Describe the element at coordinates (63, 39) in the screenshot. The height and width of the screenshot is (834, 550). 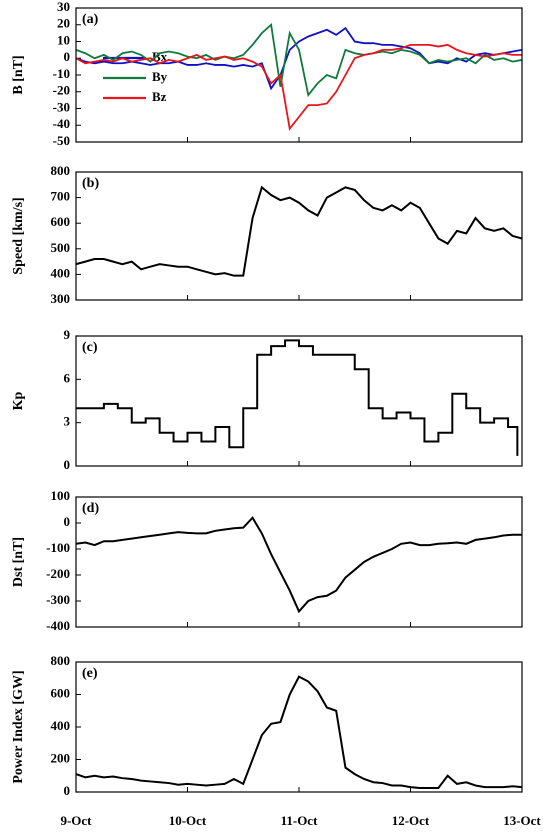
I see `y-tick-label: 10` at that location.